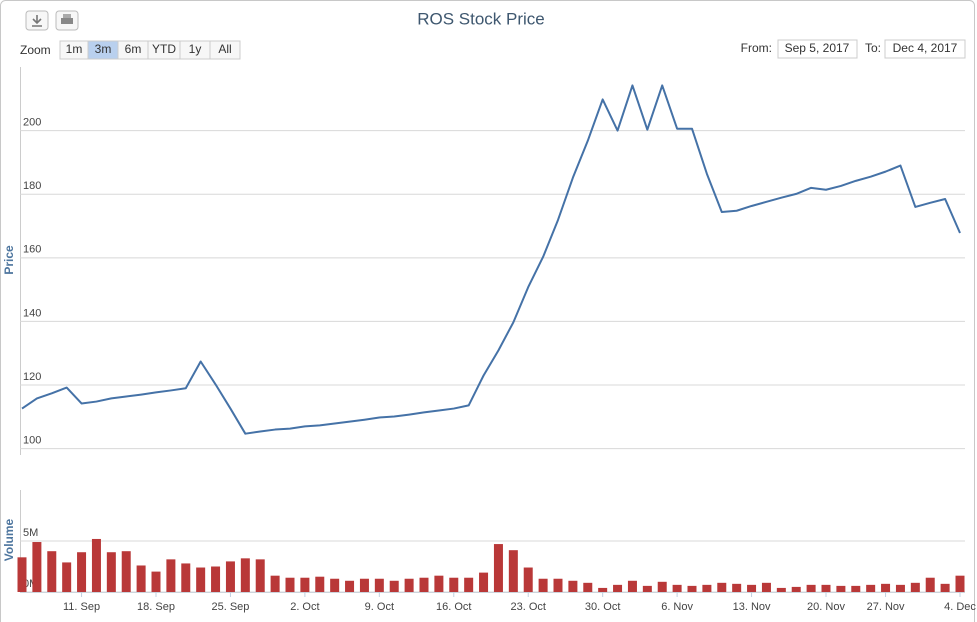 The width and height of the screenshot is (977, 622). I want to click on from-input, so click(817, 49).